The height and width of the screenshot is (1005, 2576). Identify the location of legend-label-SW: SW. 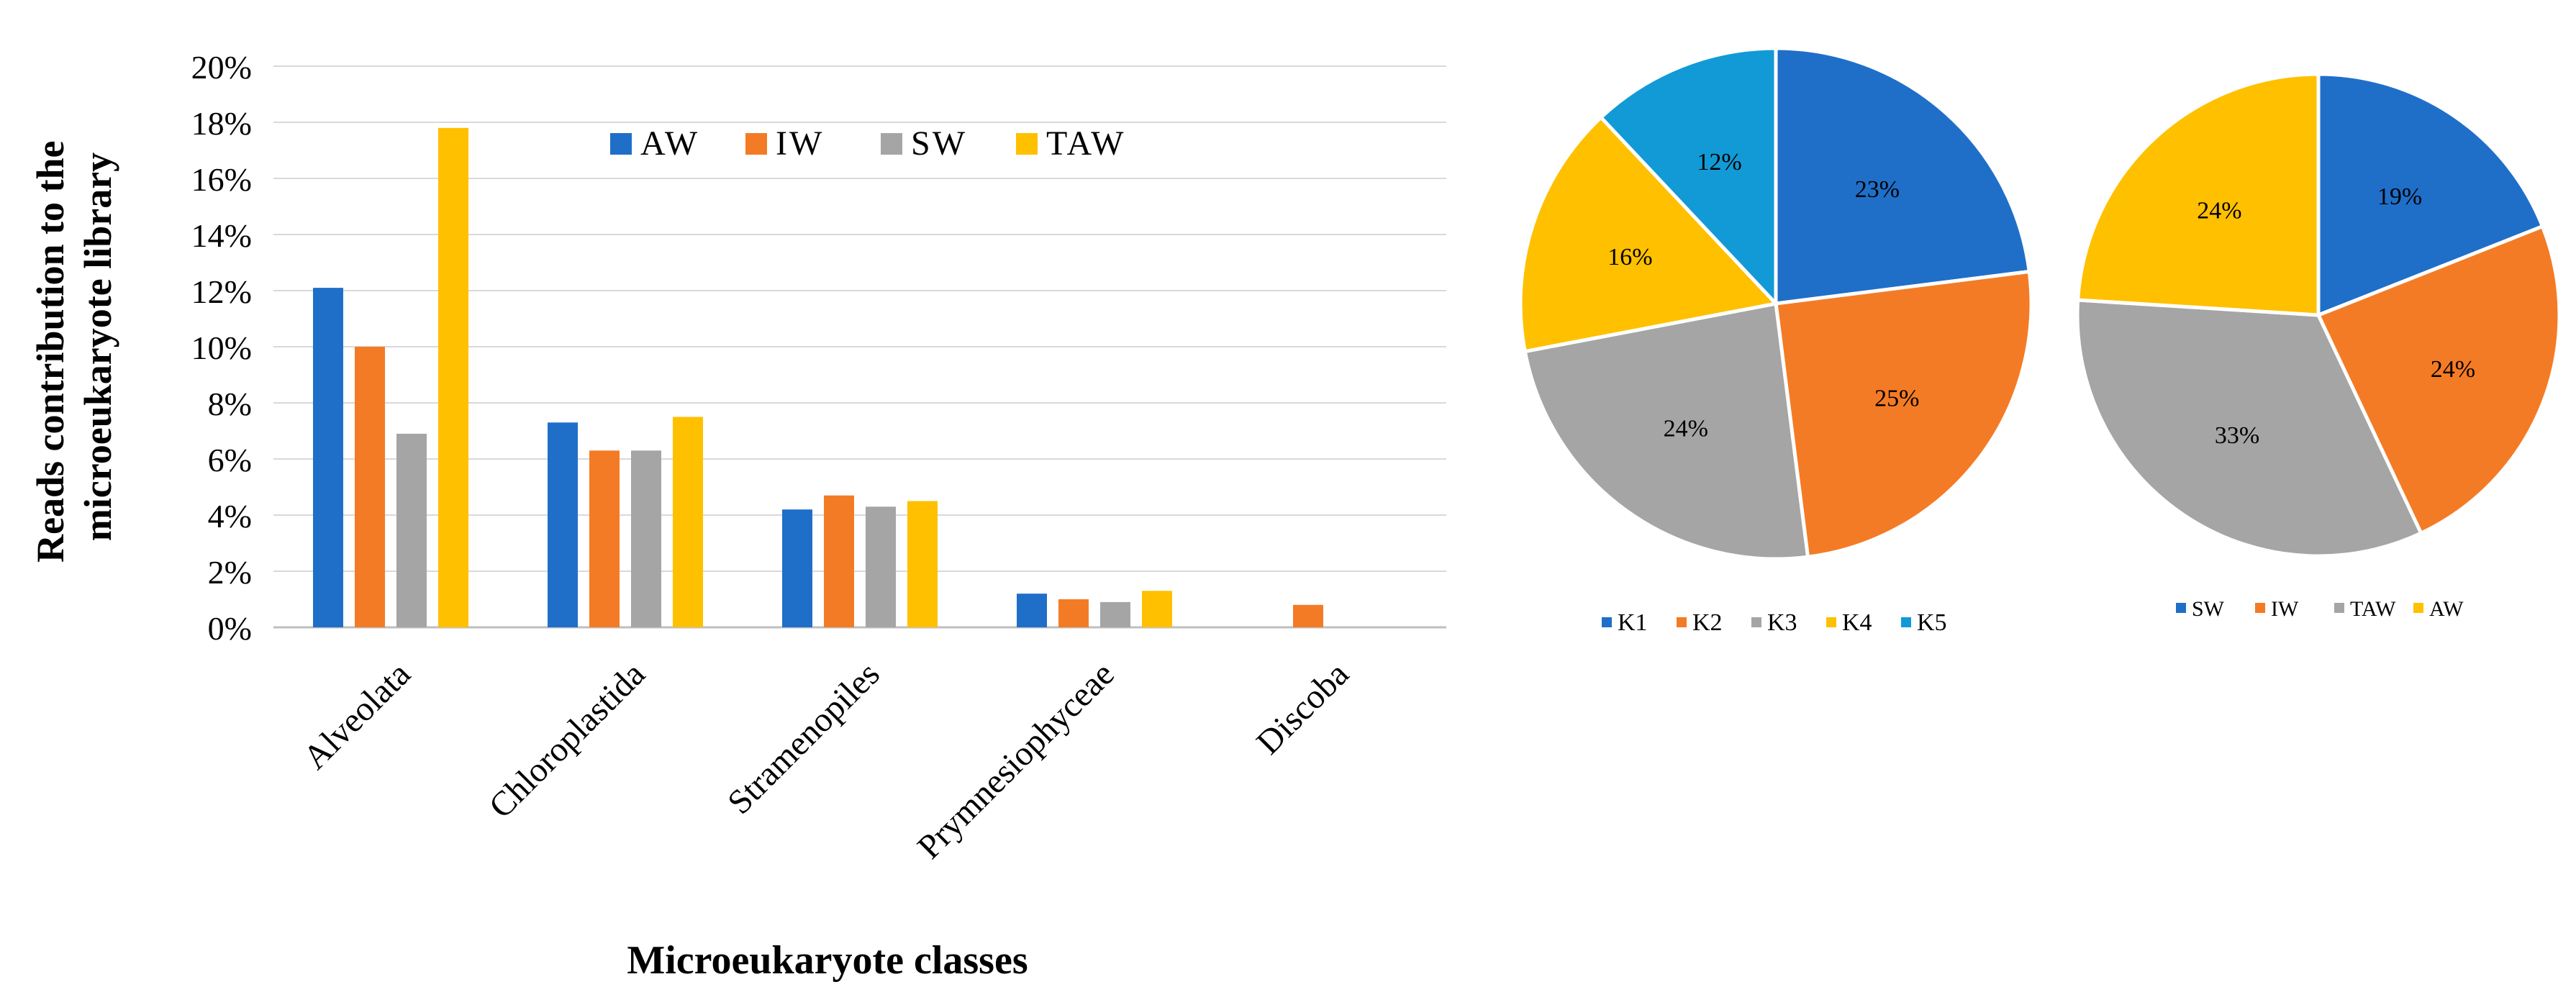
(939, 143).